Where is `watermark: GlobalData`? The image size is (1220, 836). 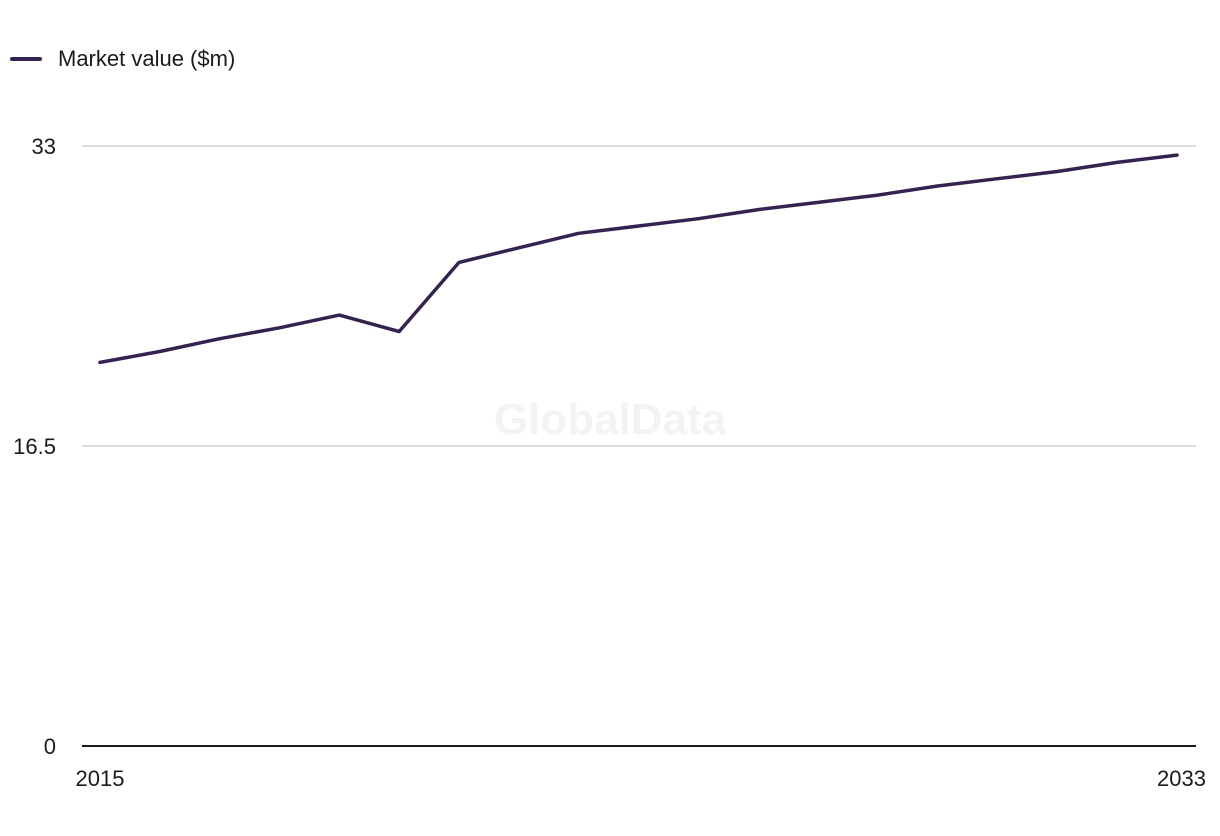
watermark: GlobalData is located at coordinates (610, 419).